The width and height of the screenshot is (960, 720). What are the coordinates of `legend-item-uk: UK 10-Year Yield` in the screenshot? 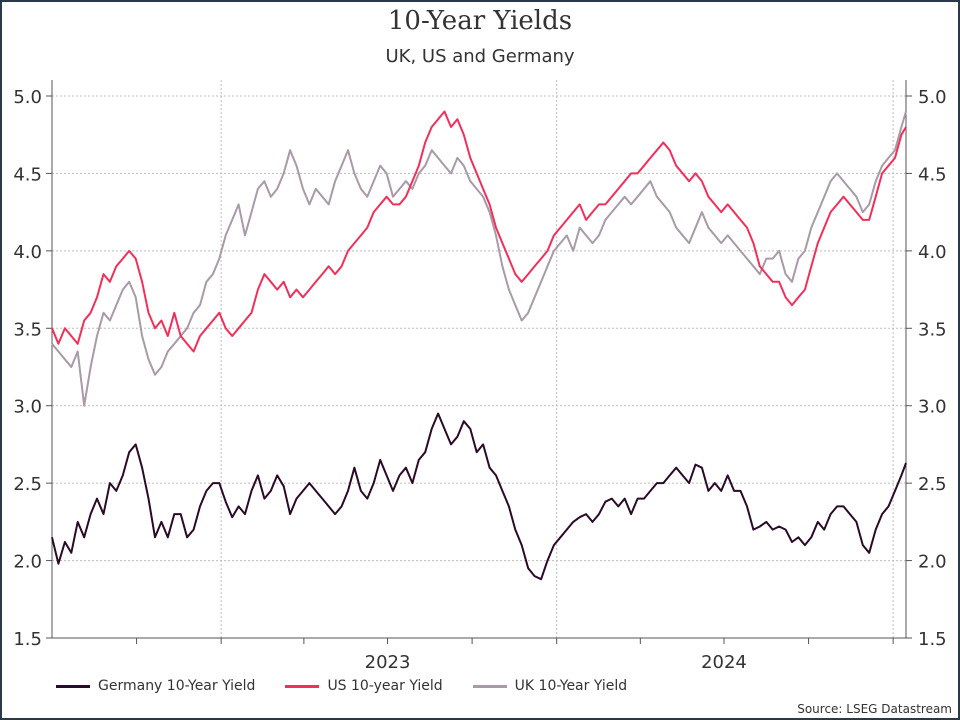 It's located at (550, 686).